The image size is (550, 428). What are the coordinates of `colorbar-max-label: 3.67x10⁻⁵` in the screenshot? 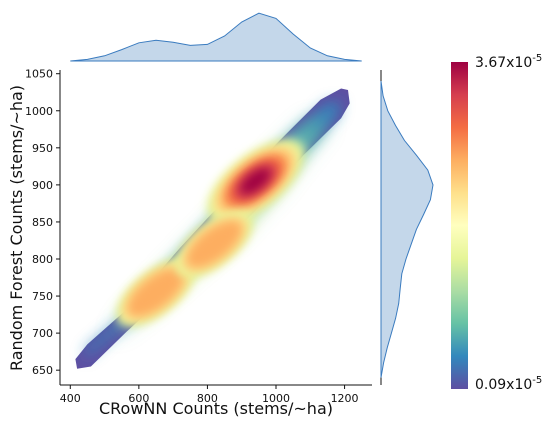 It's located at (508, 62).